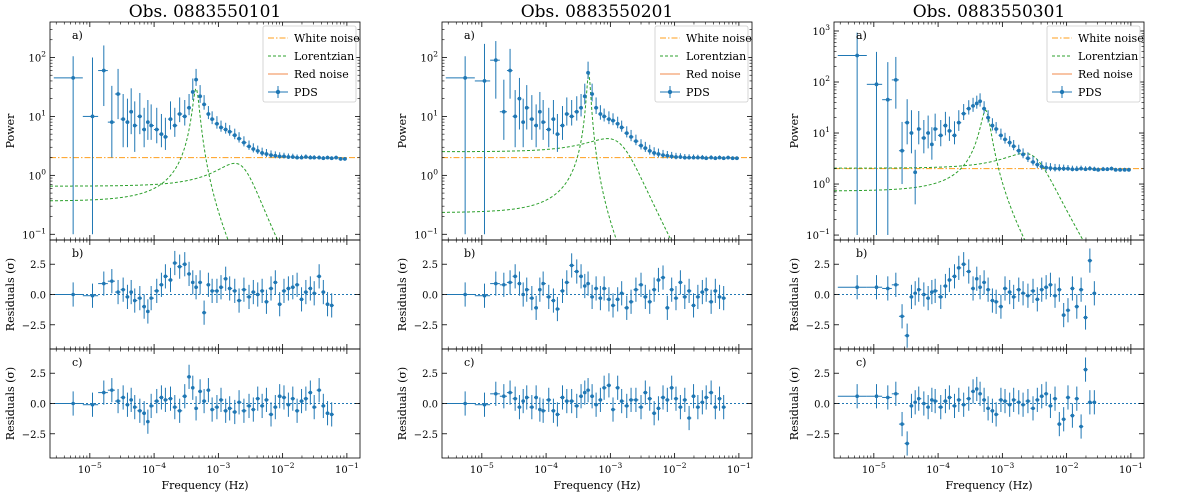 This screenshot has height=495, width=1200. Describe the element at coordinates (182, 294) in the screenshot. I see `residual-panel-b: −2.5 0.0 2.5 Residuals (σ) b)` at that location.